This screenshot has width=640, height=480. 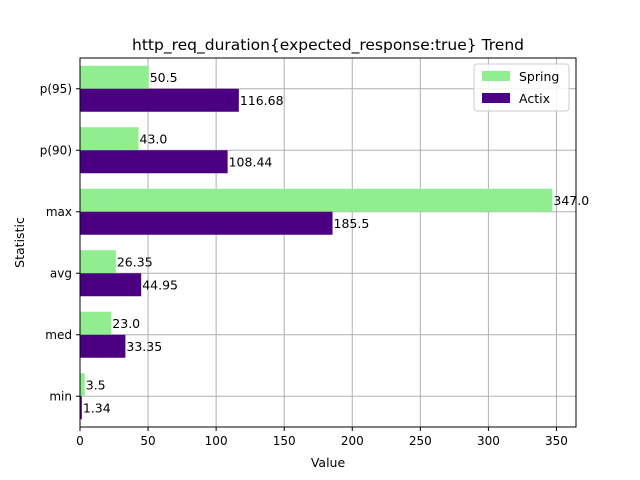 What do you see at coordinates (571, 200) in the screenshot?
I see `bar-value-label: 347.0` at bounding box center [571, 200].